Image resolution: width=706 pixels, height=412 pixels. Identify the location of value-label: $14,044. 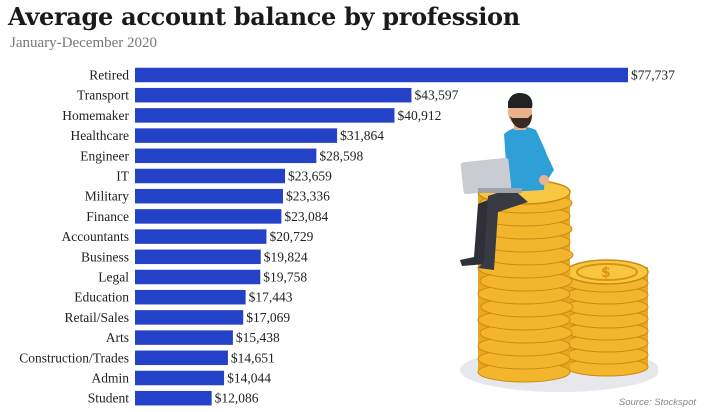
(249, 378).